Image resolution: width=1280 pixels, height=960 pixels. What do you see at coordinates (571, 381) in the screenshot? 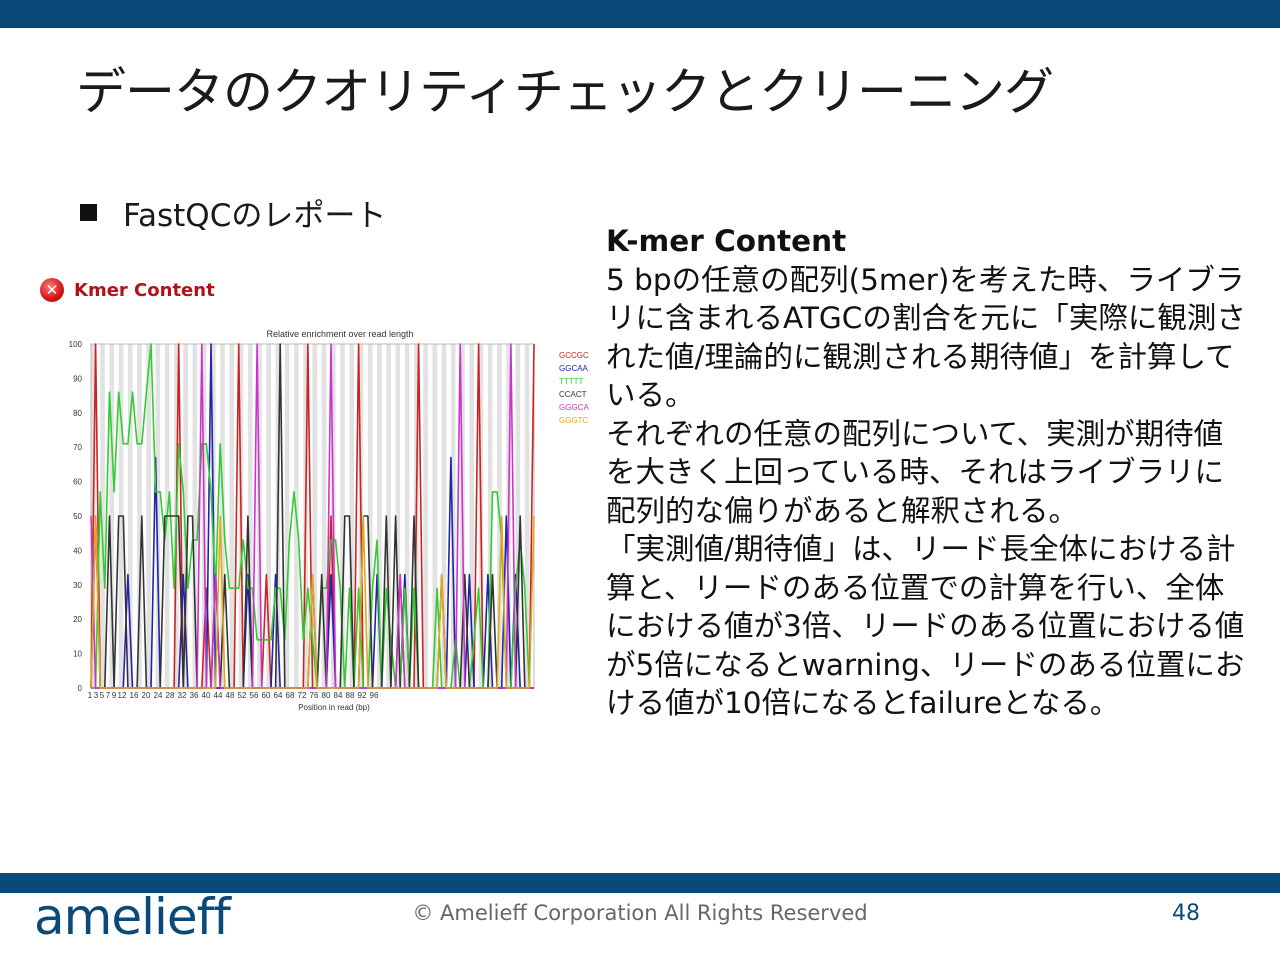
I see `legend-entry: TTTTT` at bounding box center [571, 381].